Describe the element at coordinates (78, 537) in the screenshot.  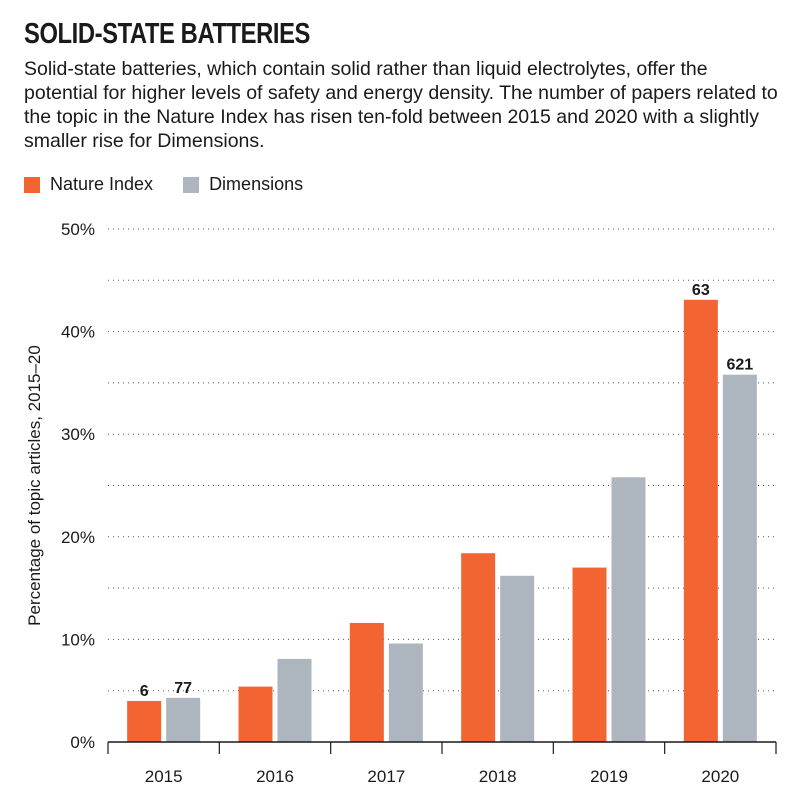
I see `y-tick-label: 20%` at that location.